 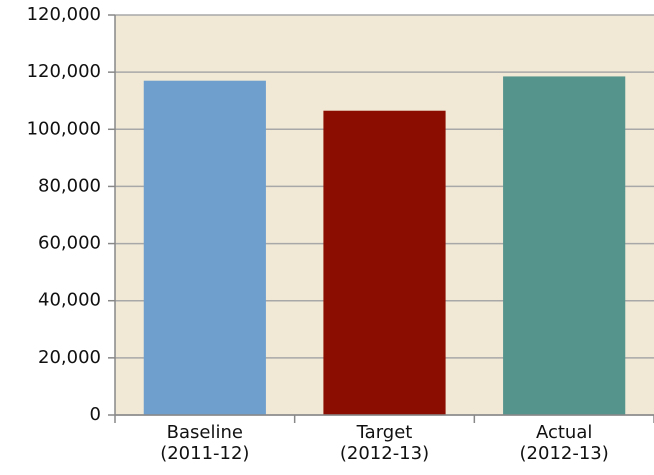 What do you see at coordinates (95, 414) in the screenshot?
I see `y-tick-label: 0` at bounding box center [95, 414].